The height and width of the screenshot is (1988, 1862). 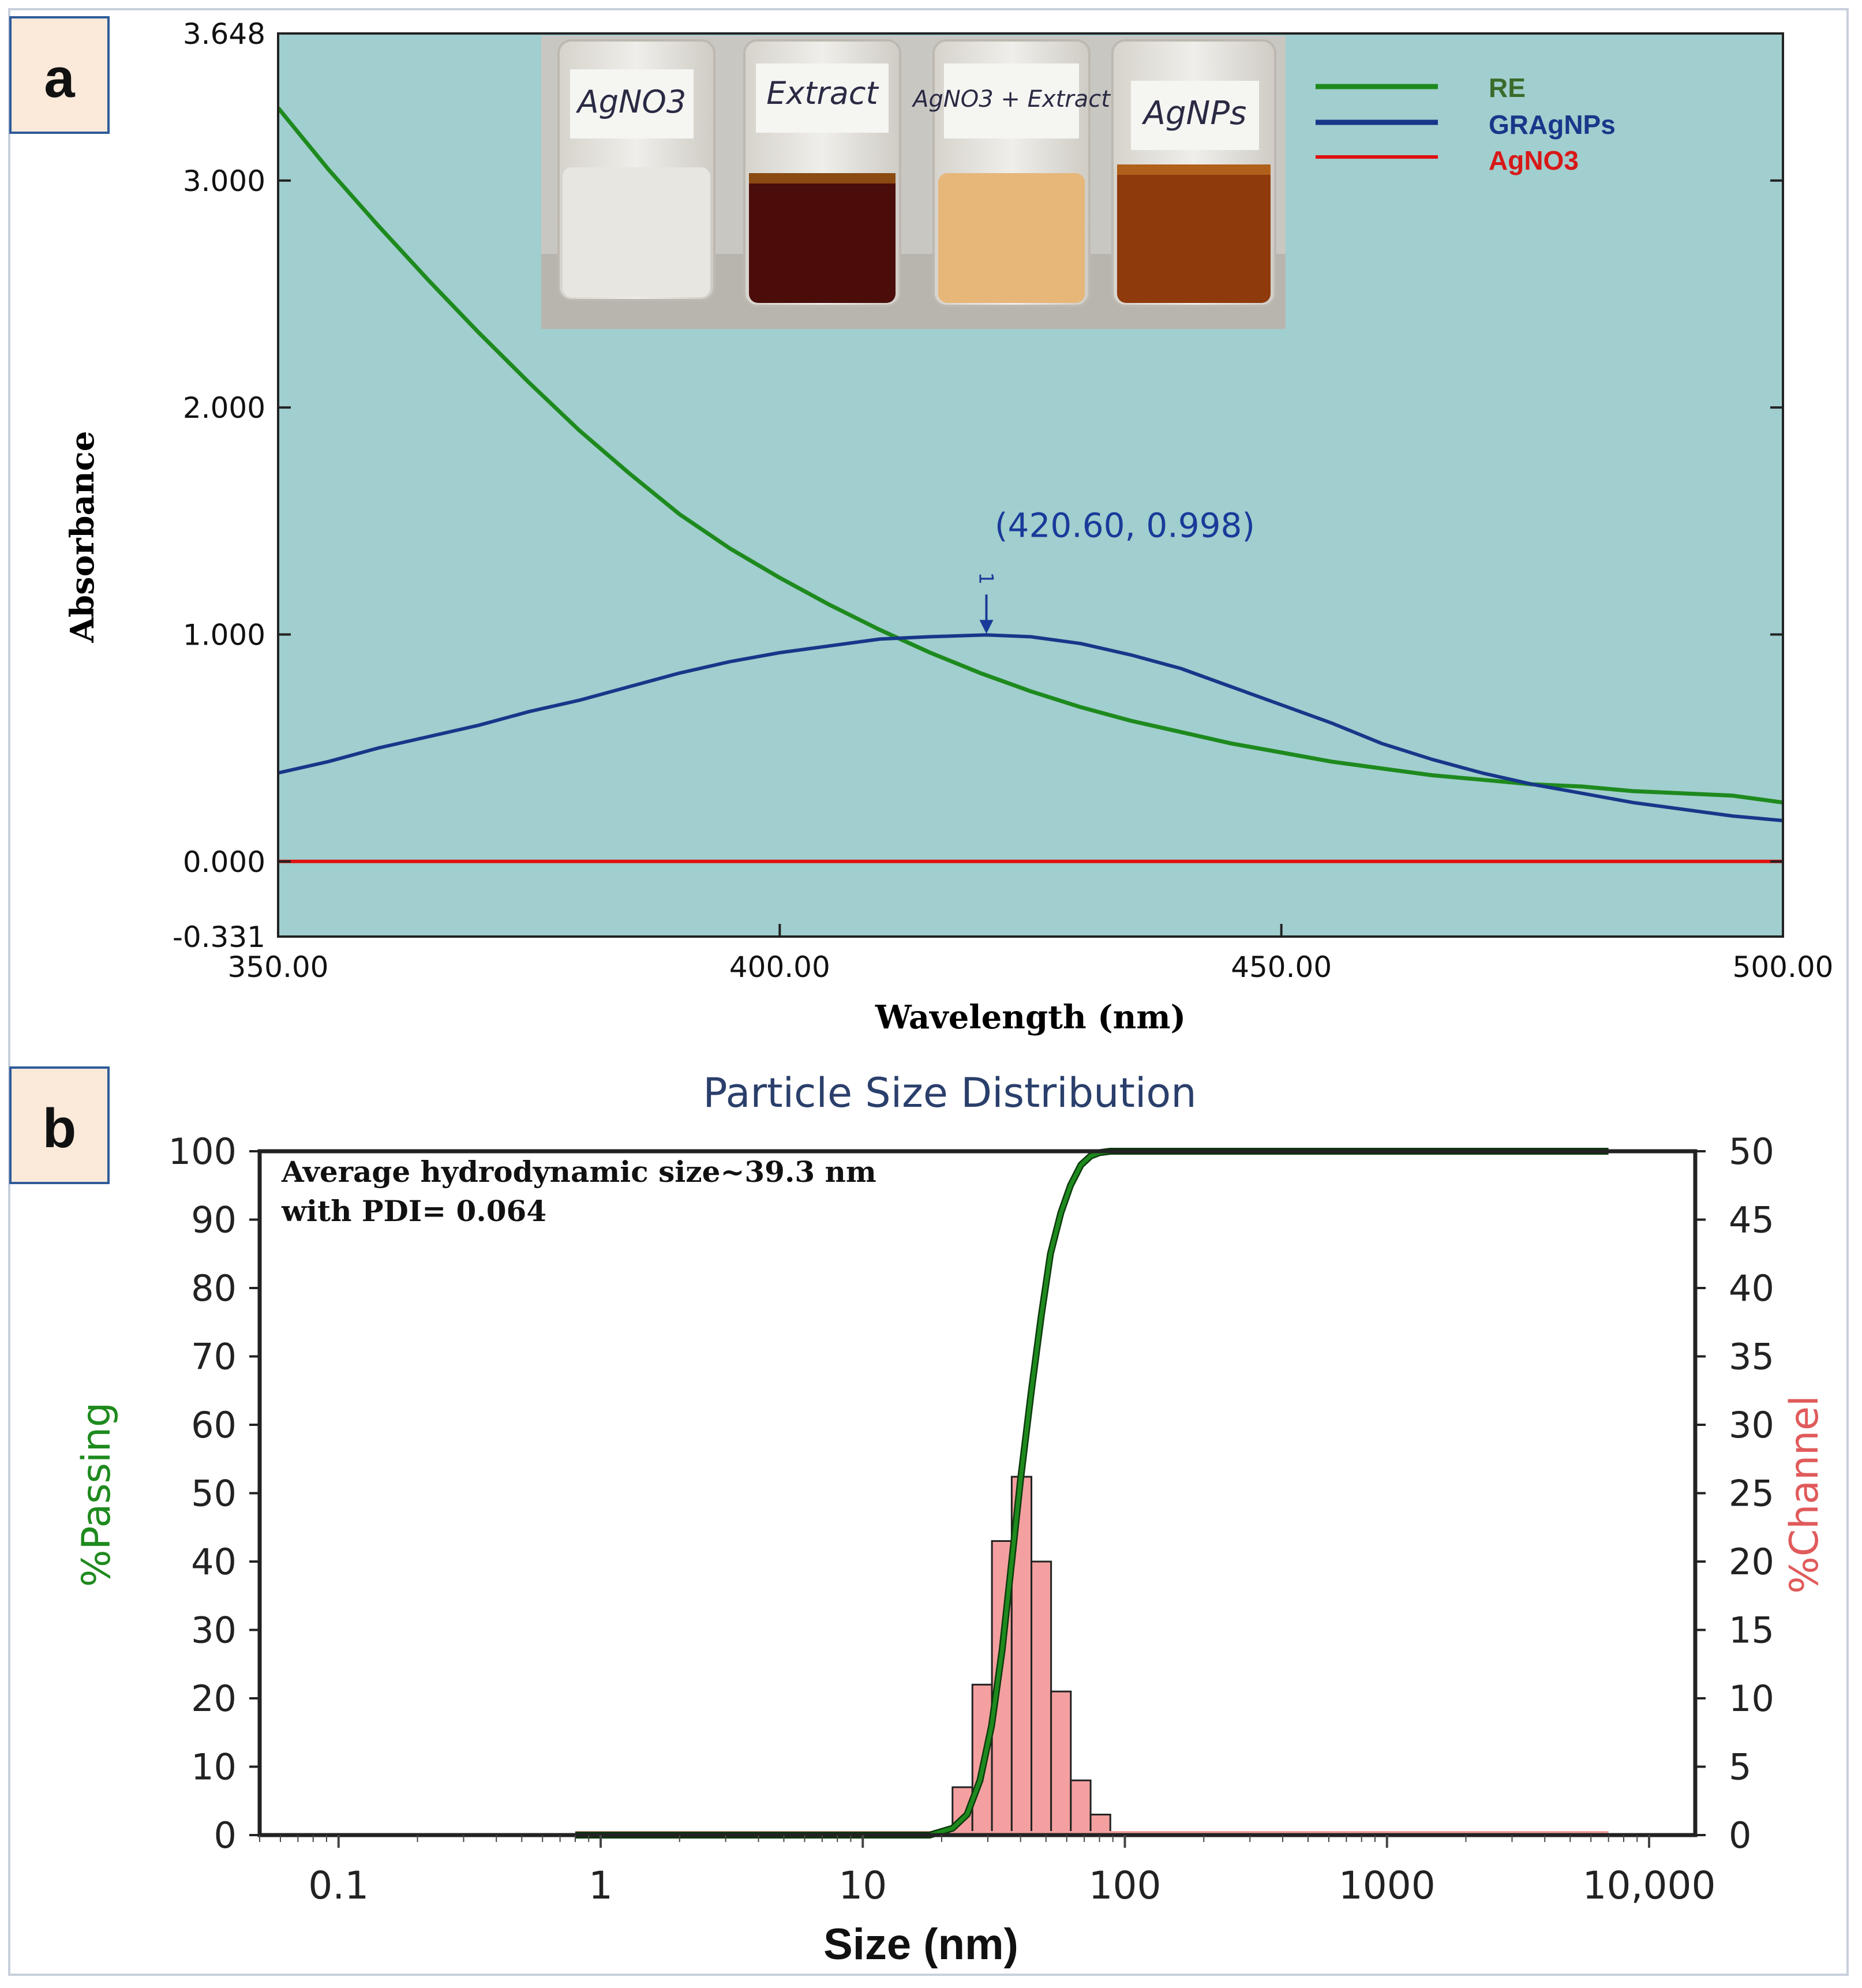 I want to click on x-tick-label: 1, so click(x=601, y=1886).